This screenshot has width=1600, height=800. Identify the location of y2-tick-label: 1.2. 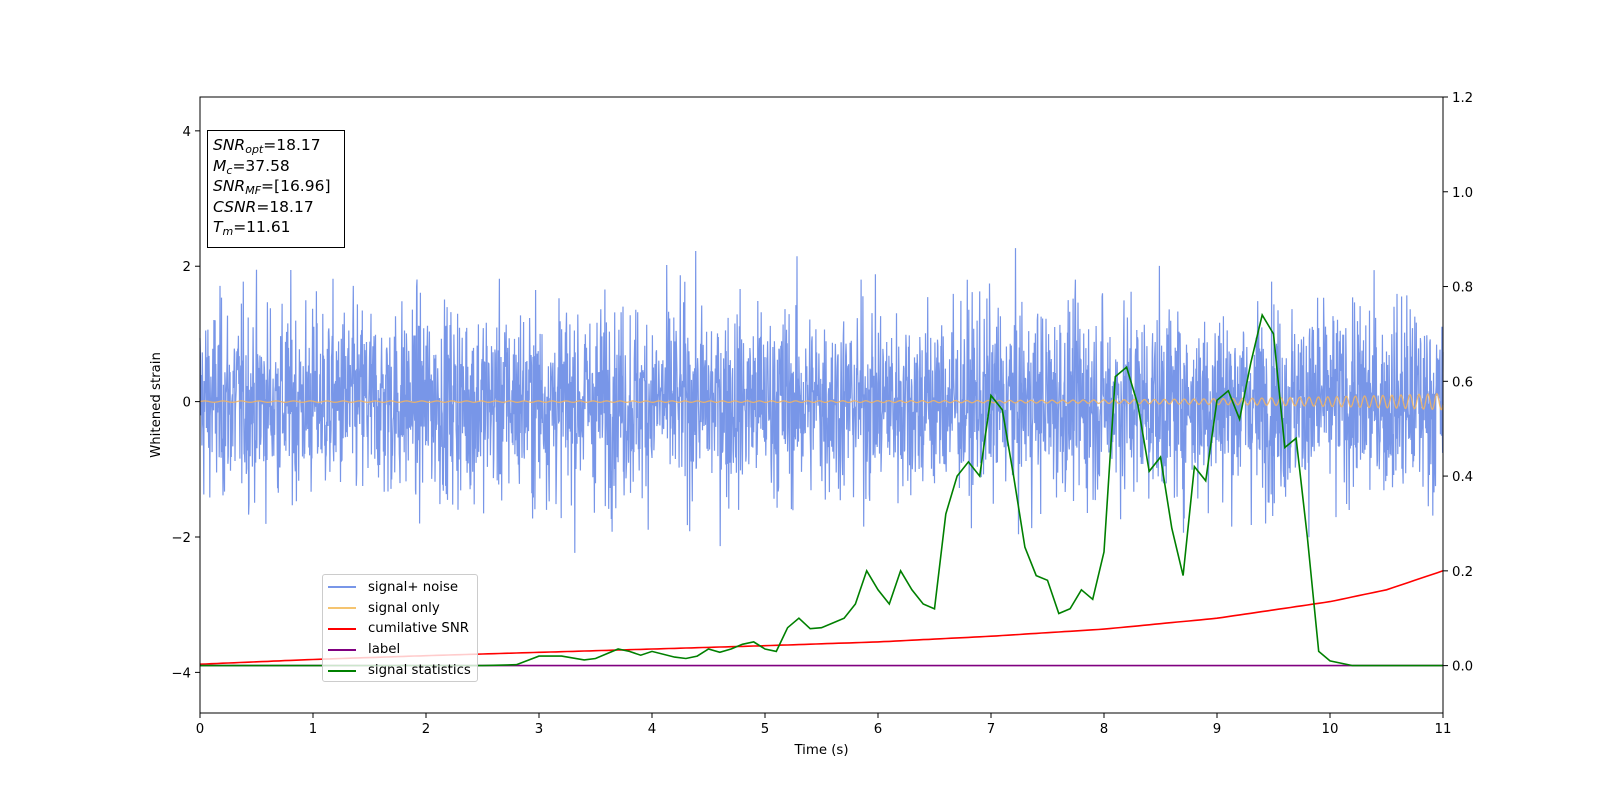
(1462, 98).